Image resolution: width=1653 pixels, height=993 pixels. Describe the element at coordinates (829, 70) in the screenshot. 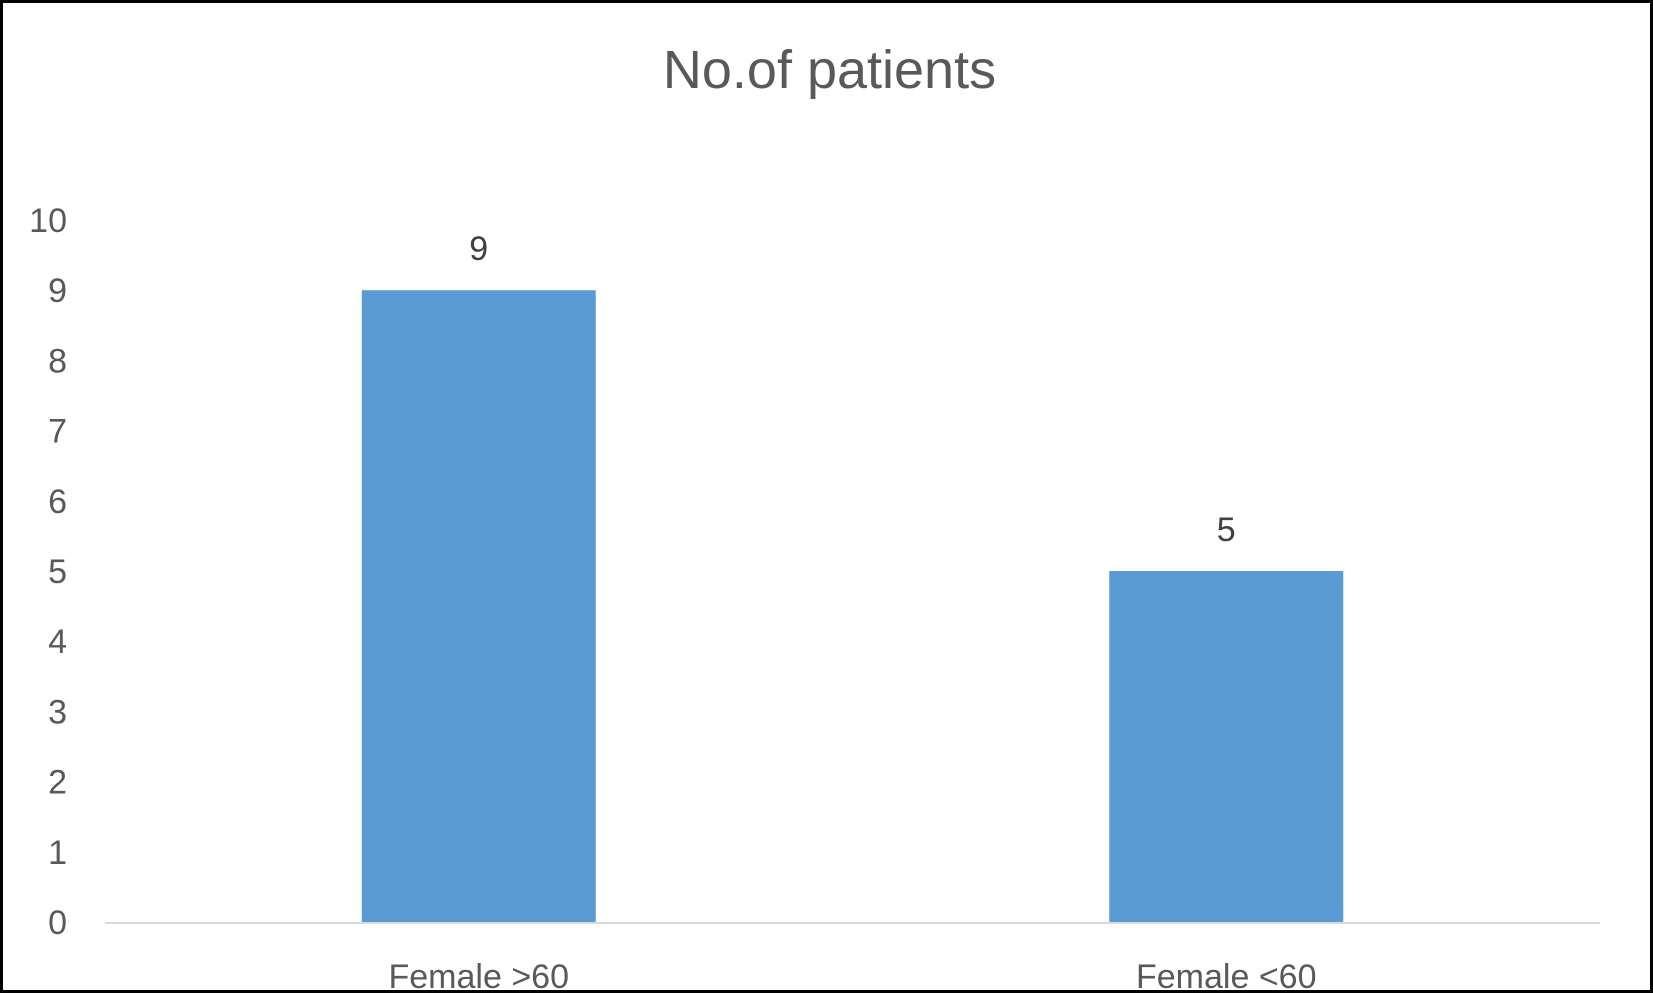

I see `chart-title: No.of patients` at that location.